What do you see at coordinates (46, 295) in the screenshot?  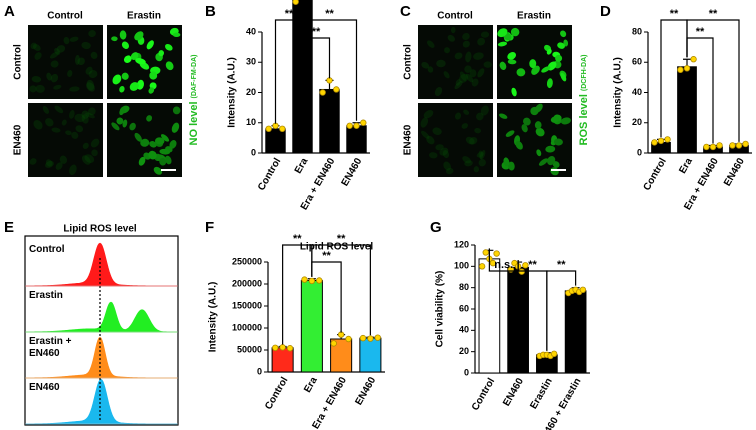 I see `row-label-box: Erastin` at bounding box center [46, 295].